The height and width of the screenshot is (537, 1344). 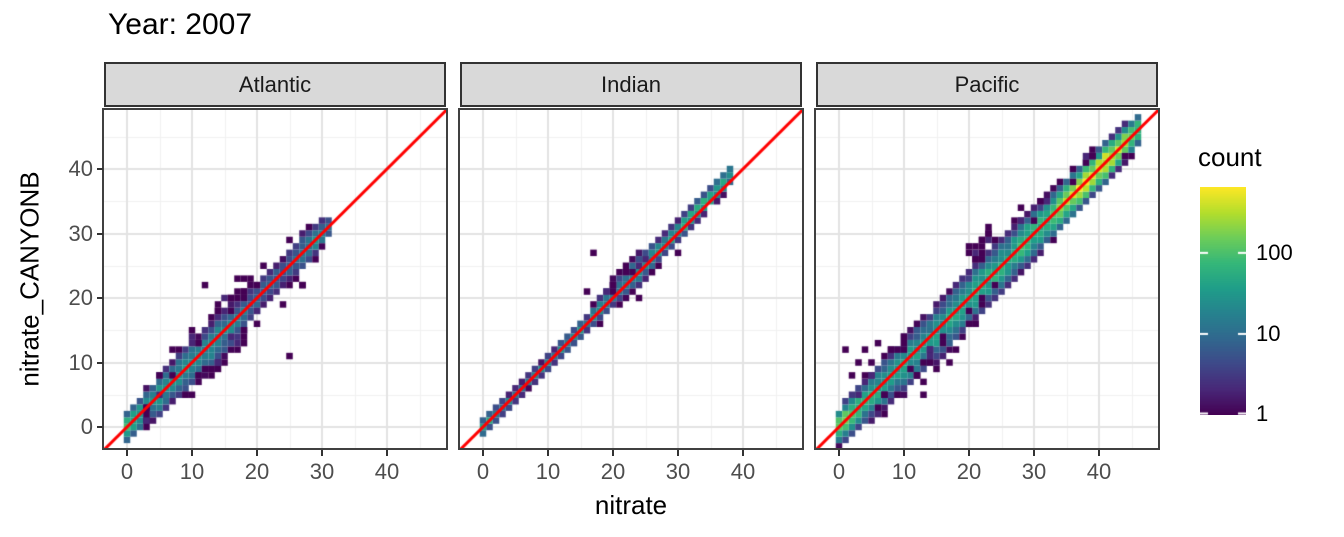 What do you see at coordinates (80, 168) in the screenshot?
I see `y-tick-label: 40` at bounding box center [80, 168].